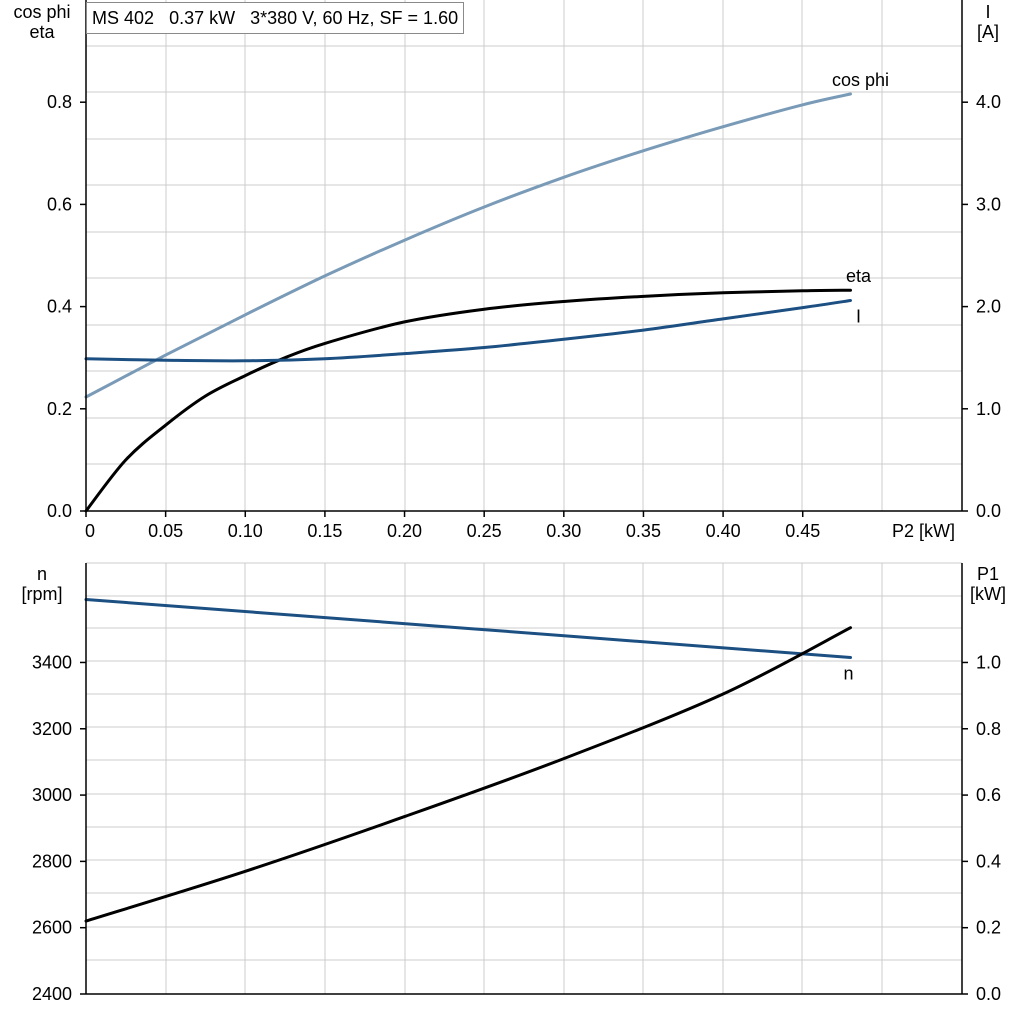 This screenshot has height=1024, width=1024. Describe the element at coordinates (52, 662) in the screenshot. I see `left-tick-label: 3400` at that location.